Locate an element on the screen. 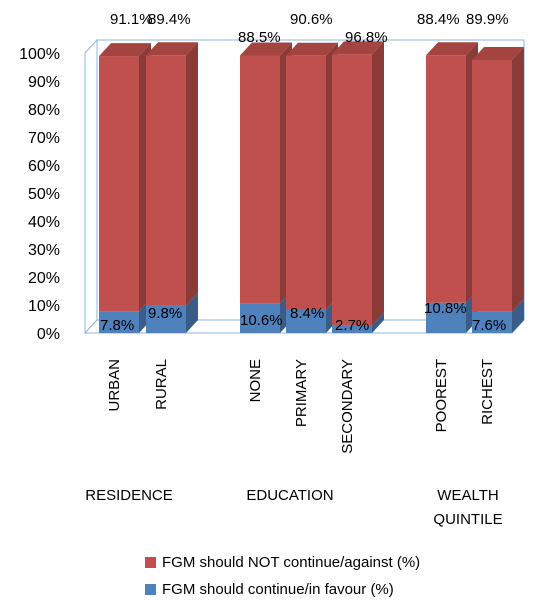 The width and height of the screenshot is (534, 605). data-label-against: 91.1% is located at coordinates (131, 19).